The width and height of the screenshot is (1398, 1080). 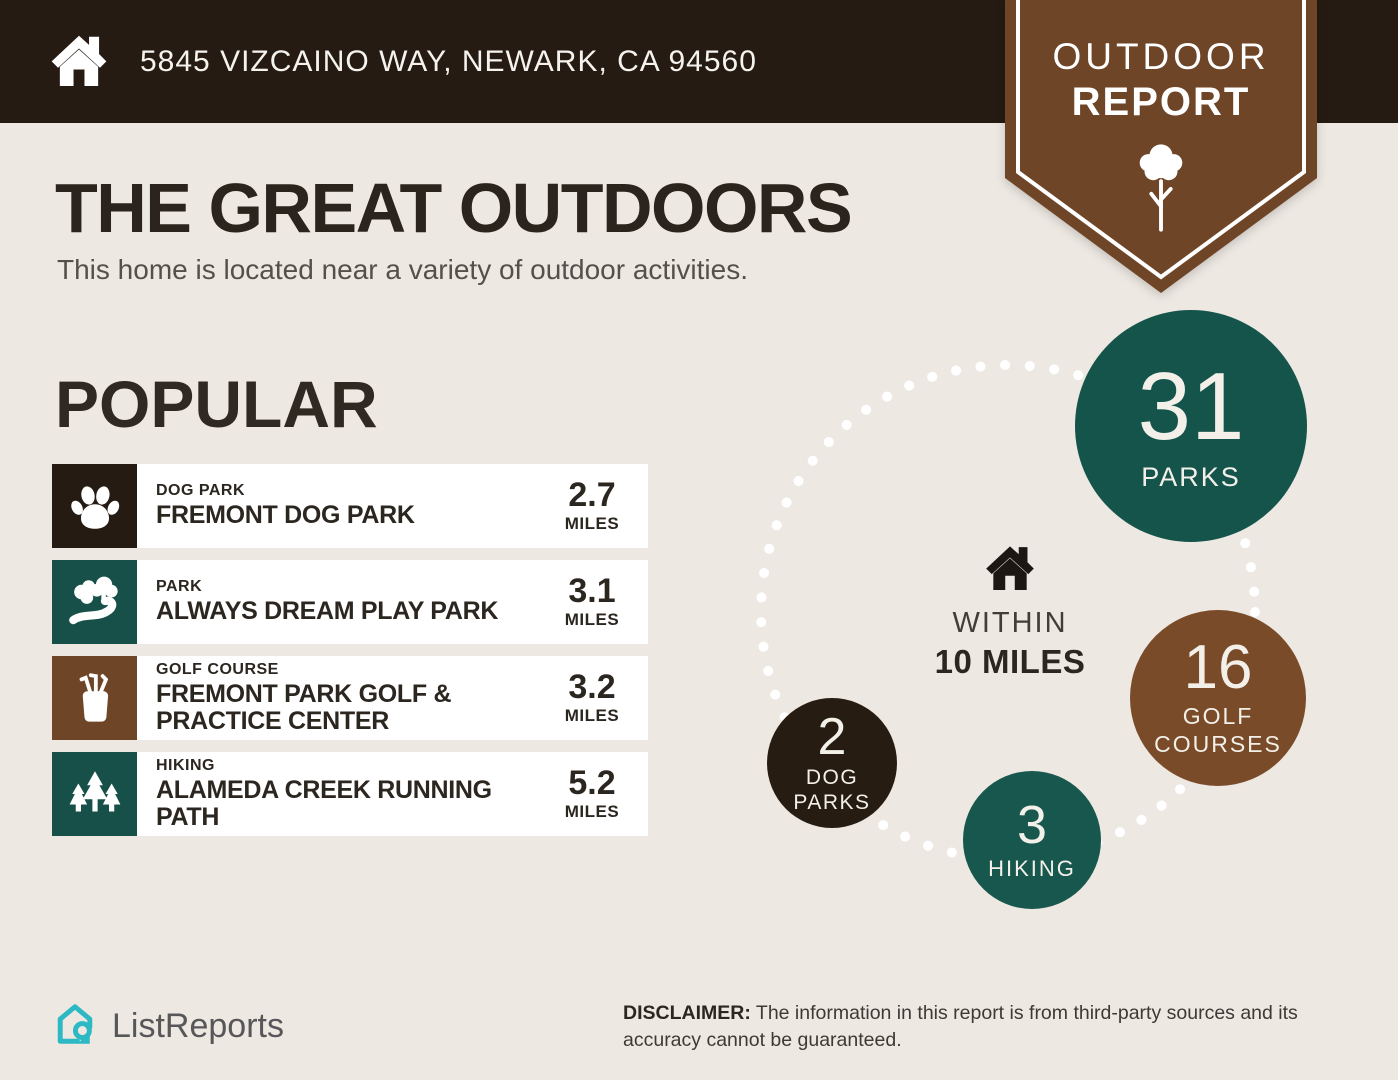 What do you see at coordinates (1010, 661) in the screenshot?
I see `radius-distance-label: 10 MILES` at bounding box center [1010, 661].